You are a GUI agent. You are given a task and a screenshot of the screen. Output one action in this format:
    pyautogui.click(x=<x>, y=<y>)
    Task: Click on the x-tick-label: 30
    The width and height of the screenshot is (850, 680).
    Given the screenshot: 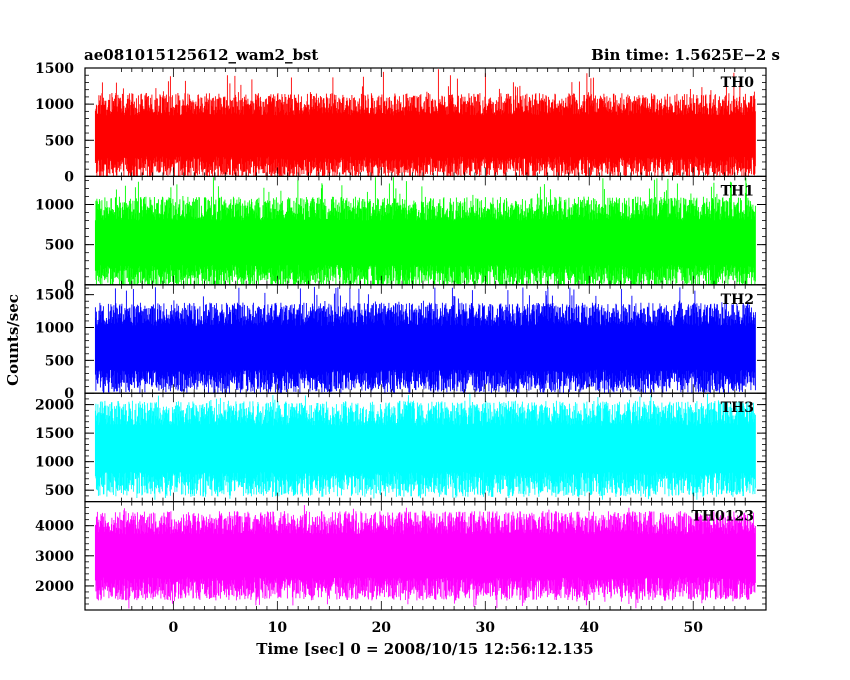 What is the action you would take?
    pyautogui.click(x=486, y=628)
    